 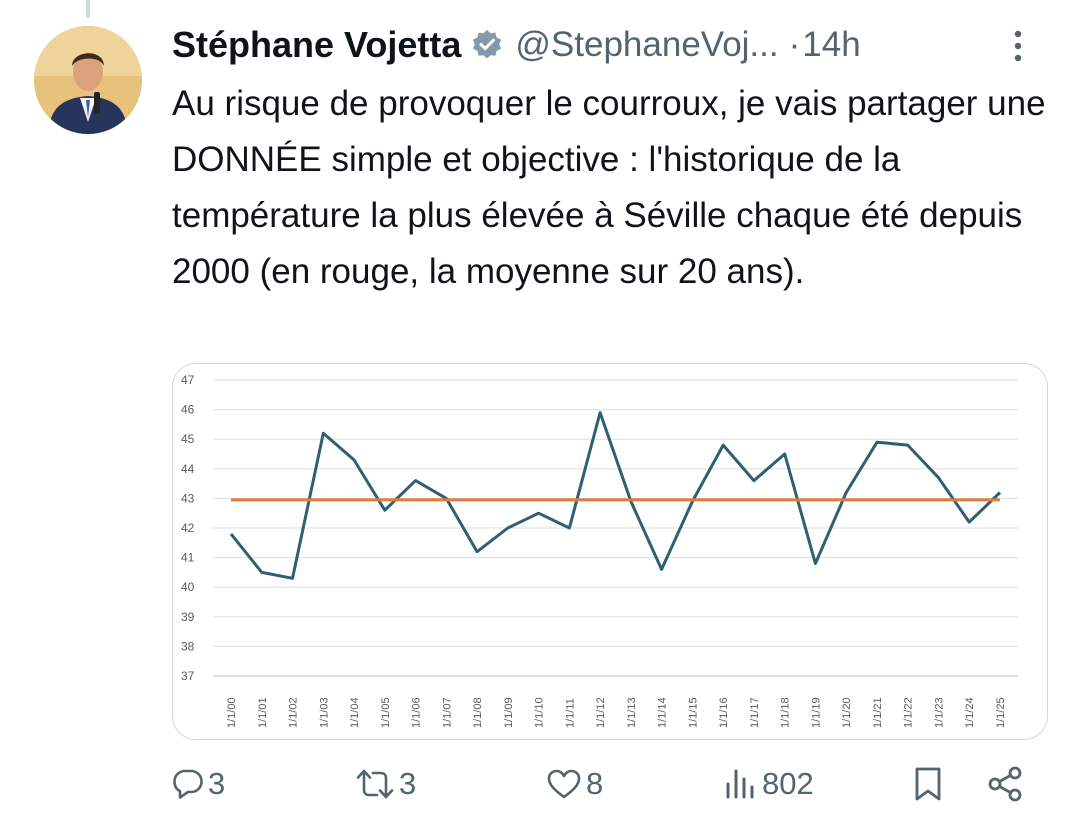 I want to click on x-tick-label: 1/1/12, so click(x=601, y=712).